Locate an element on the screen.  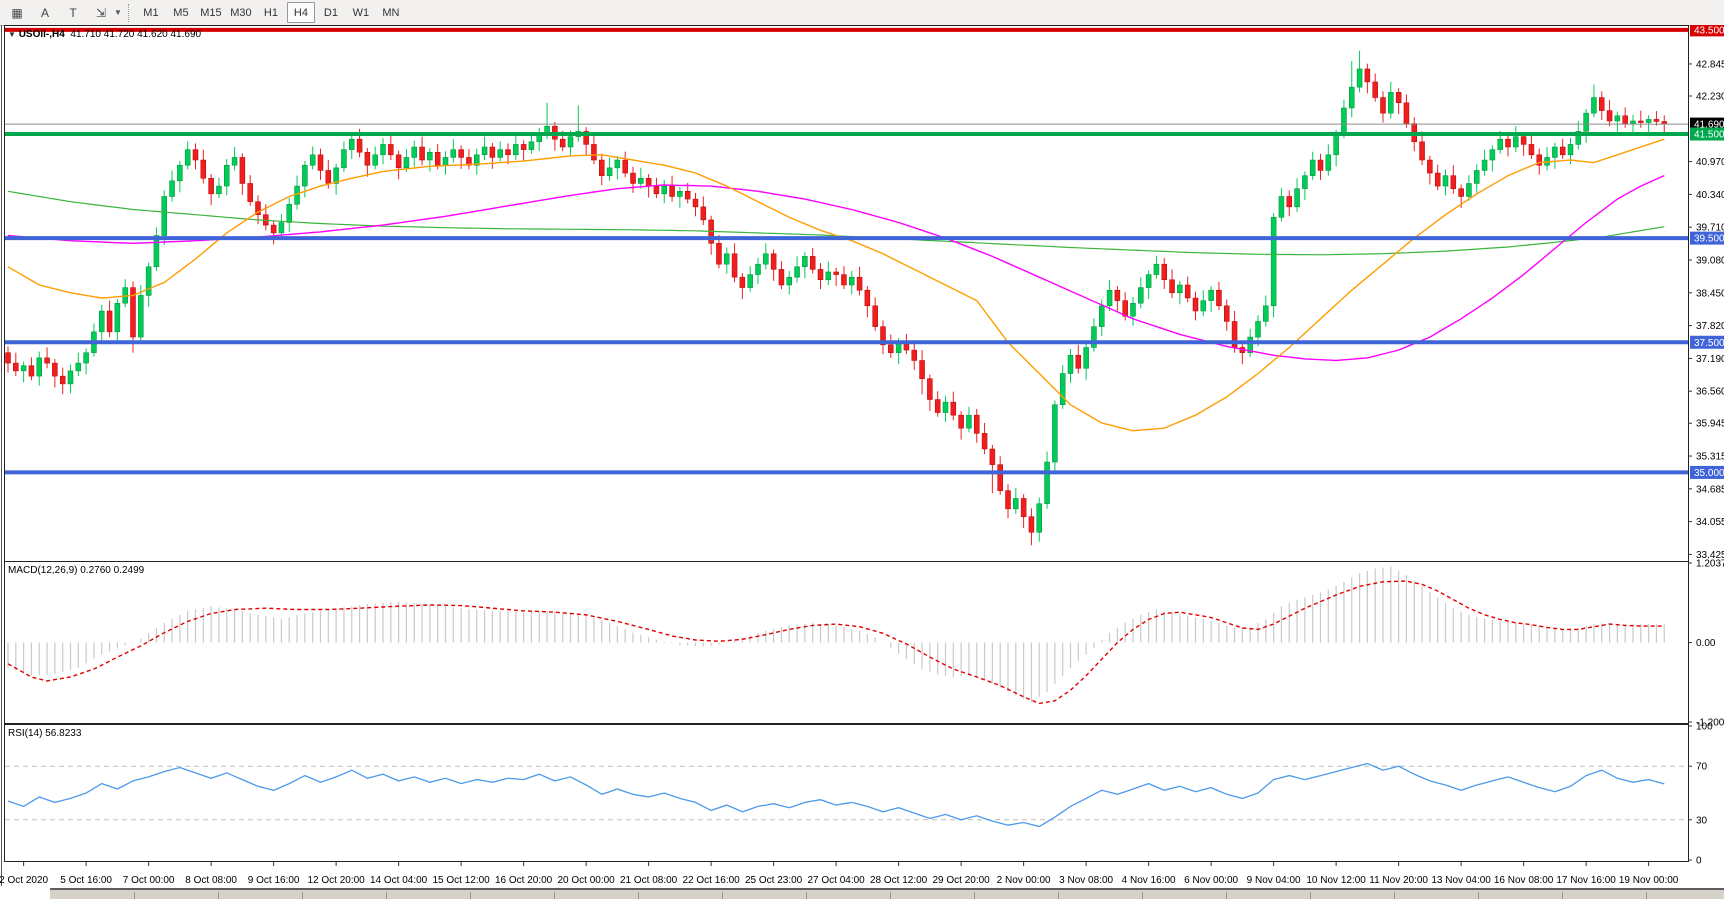
svg-text: 0.00 is located at coordinates (1706, 643).